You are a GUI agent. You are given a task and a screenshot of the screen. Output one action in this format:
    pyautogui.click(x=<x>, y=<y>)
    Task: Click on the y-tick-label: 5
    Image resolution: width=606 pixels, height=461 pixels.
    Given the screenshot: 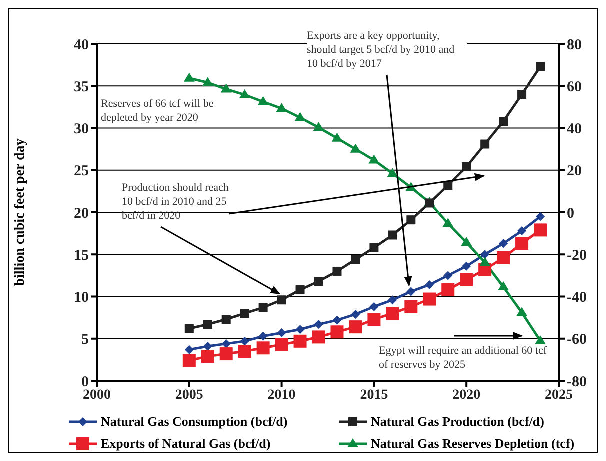 What is the action you would take?
    pyautogui.click(x=85, y=340)
    